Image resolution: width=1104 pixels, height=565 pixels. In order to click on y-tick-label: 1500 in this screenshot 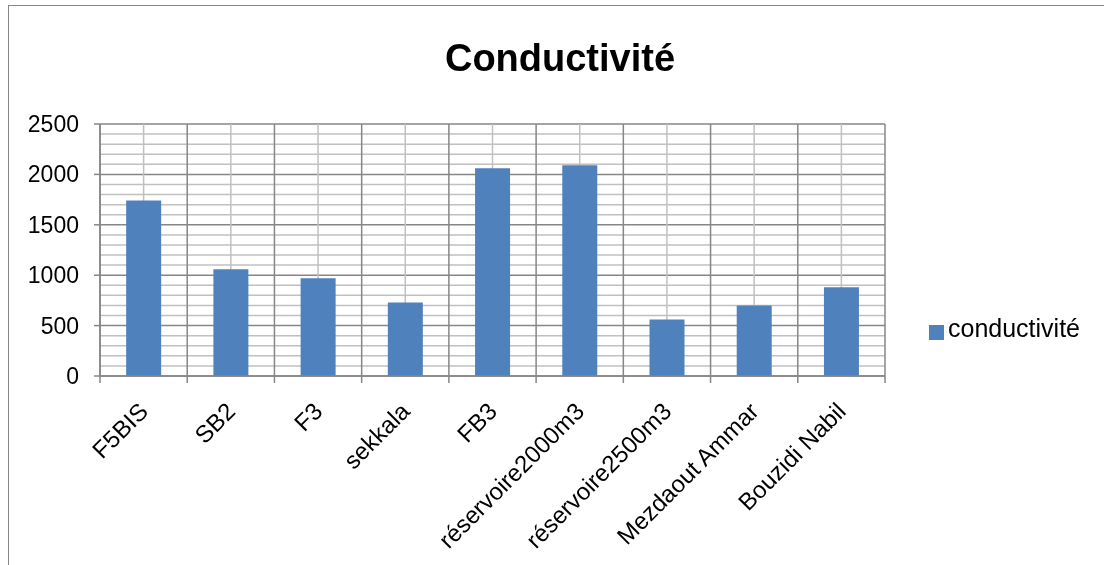, I will do `click(53, 224)`.